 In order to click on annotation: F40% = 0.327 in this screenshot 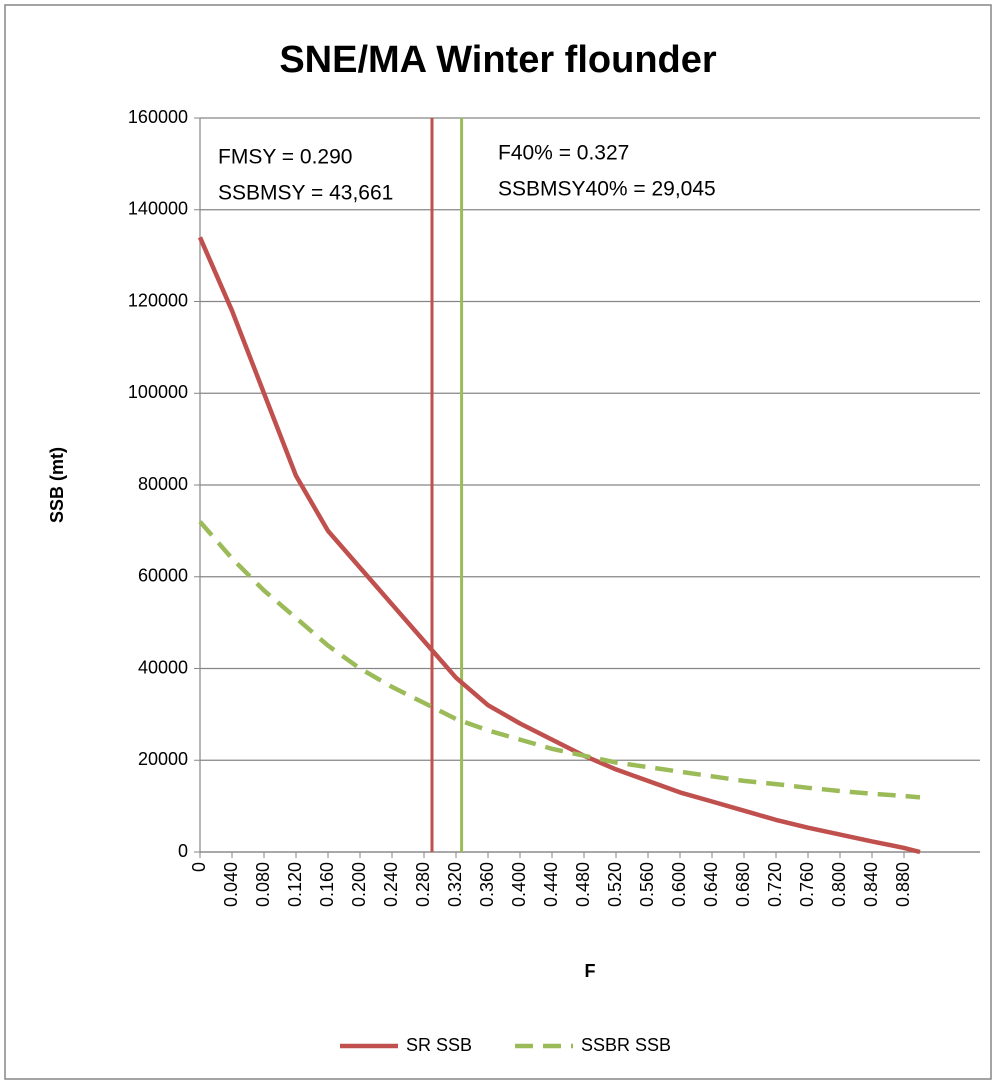, I will do `click(563, 153)`.